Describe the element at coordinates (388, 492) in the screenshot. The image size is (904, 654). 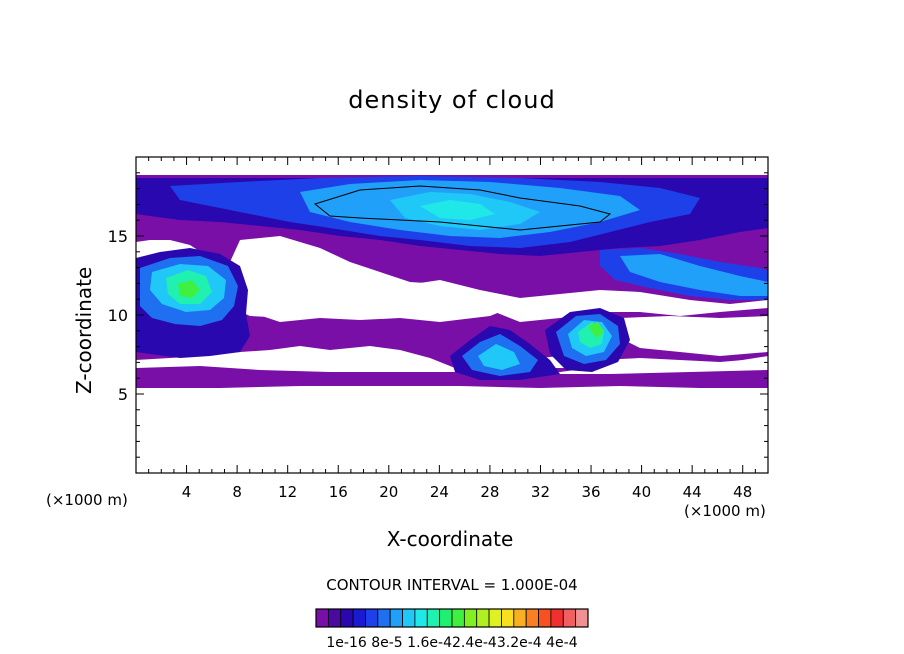
I see `x-tick-label: 20` at that location.